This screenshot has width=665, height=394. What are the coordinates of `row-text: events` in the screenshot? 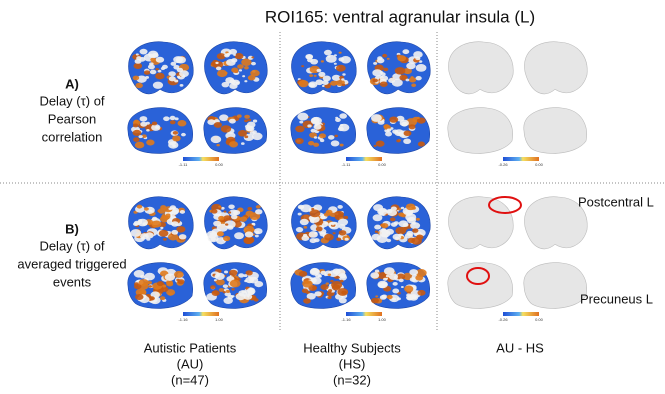 It's located at (72, 281).